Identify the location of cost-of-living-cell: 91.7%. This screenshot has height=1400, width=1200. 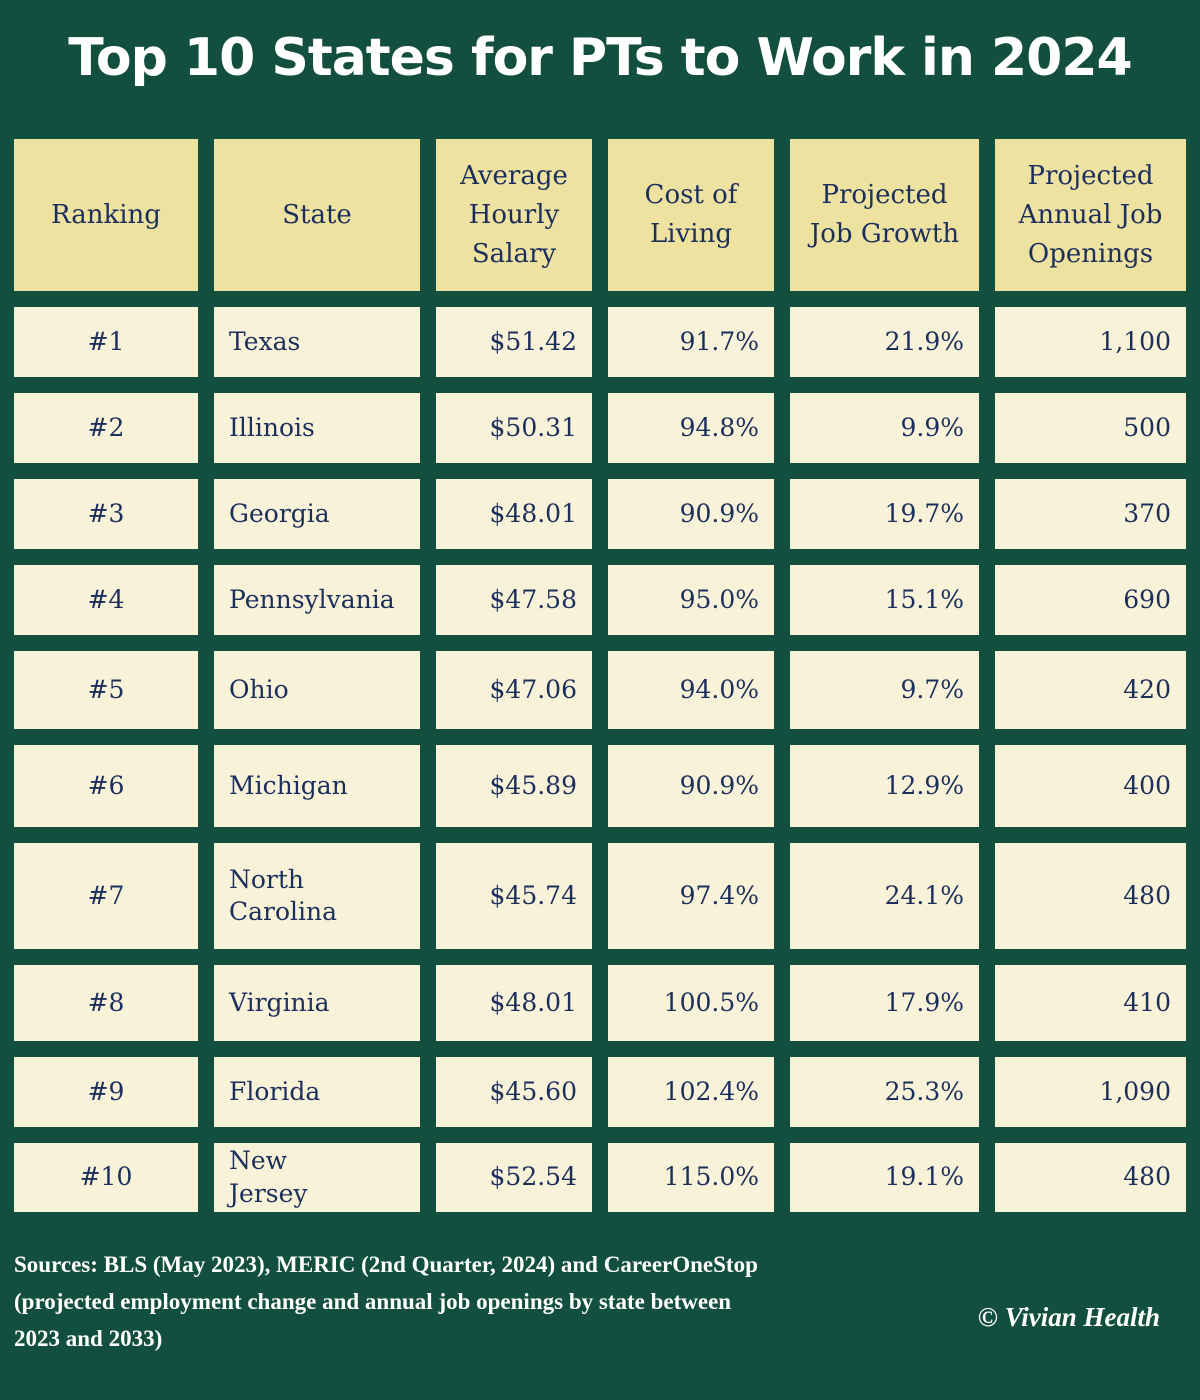
(691, 342).